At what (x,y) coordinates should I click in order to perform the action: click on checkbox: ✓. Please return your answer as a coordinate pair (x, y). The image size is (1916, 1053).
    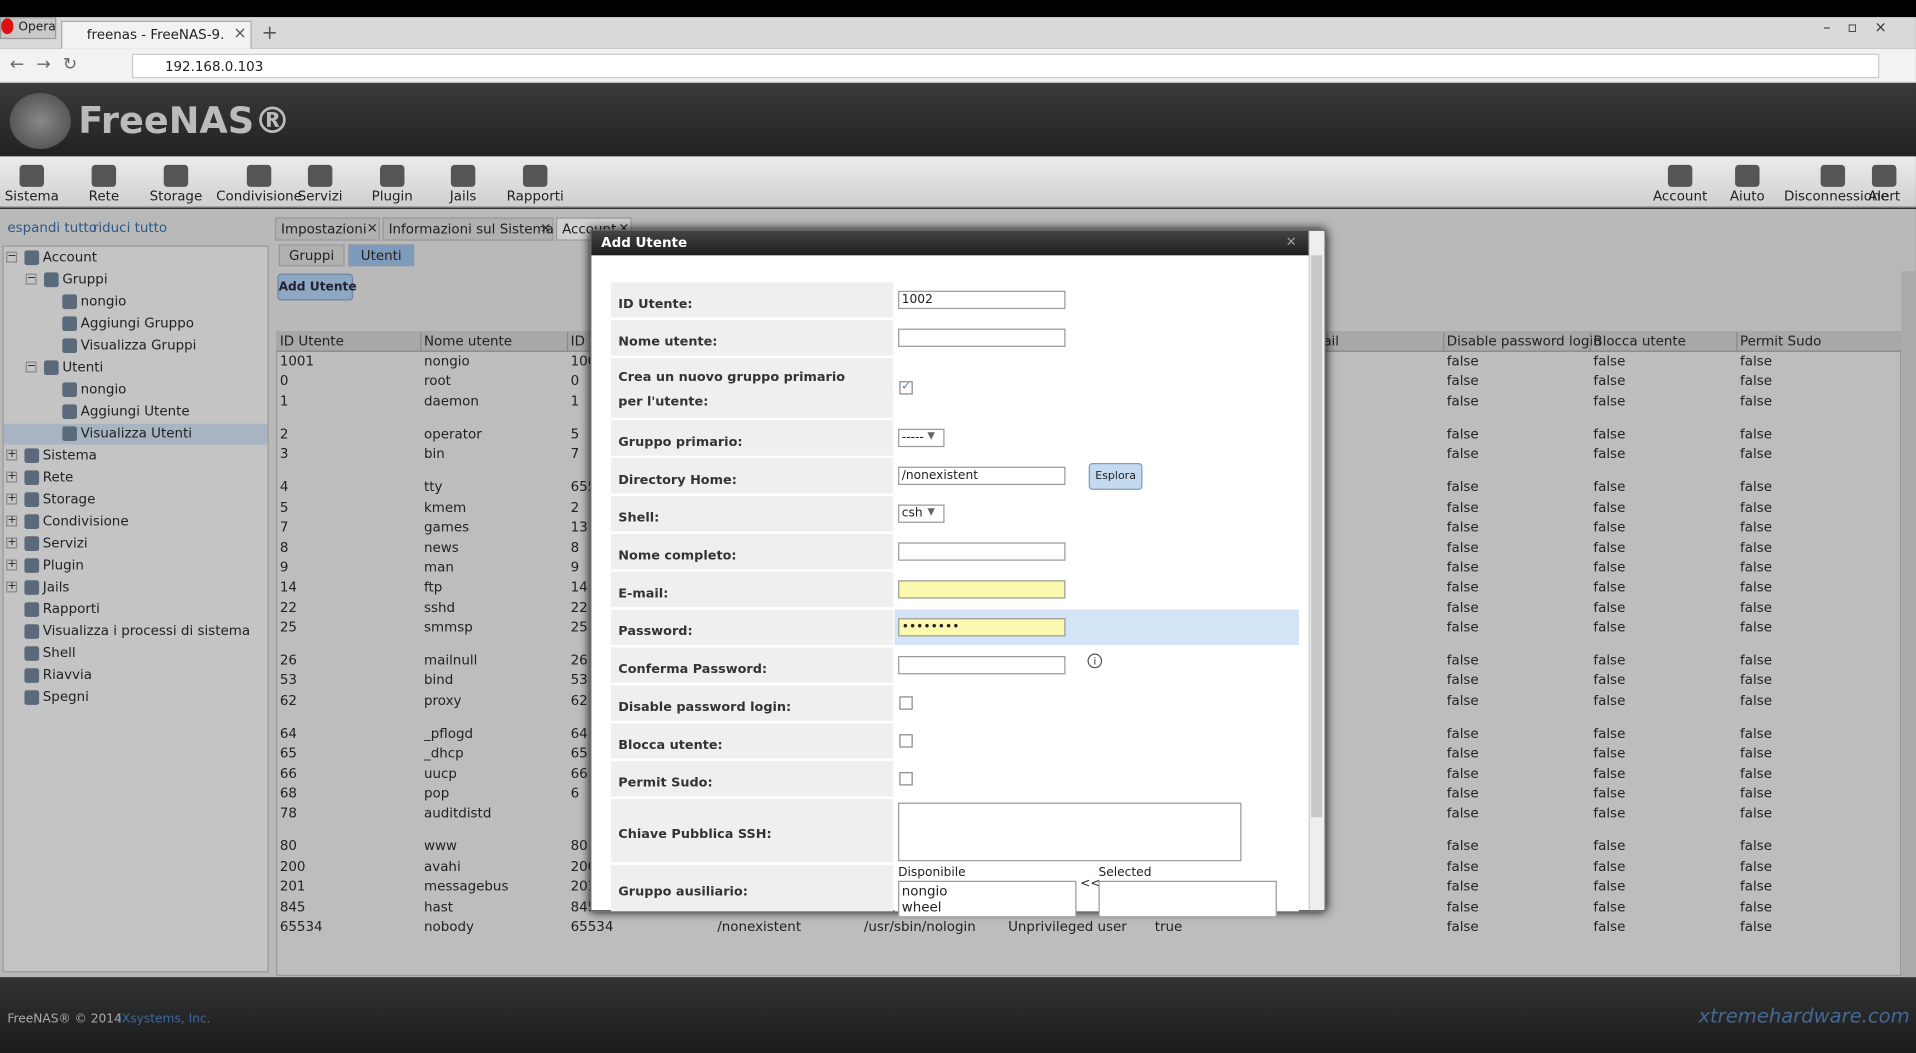
    Looking at the image, I should click on (906, 387).